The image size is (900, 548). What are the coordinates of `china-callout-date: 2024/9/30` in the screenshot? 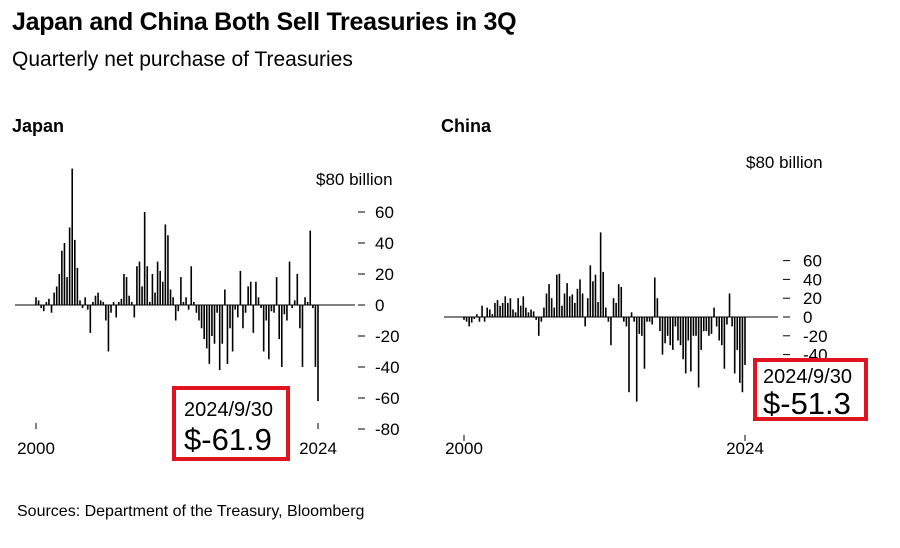 It's located at (807, 377).